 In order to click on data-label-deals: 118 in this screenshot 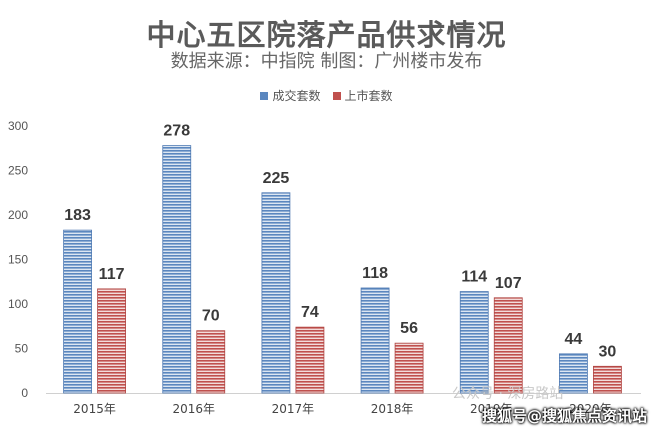, I will do `click(375, 273)`.